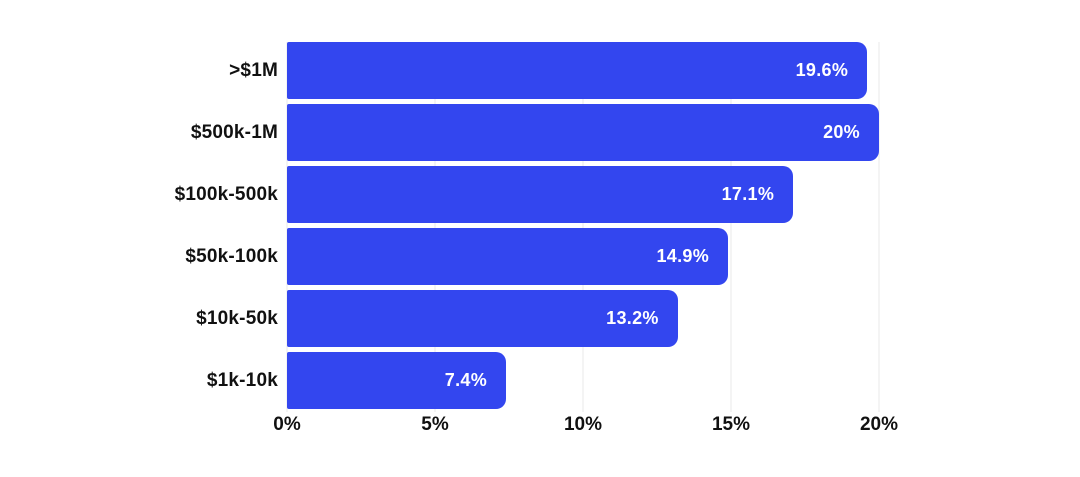 The image size is (1080, 477). Describe the element at coordinates (822, 70) in the screenshot. I see `bar-value-label: 19.6%` at that location.